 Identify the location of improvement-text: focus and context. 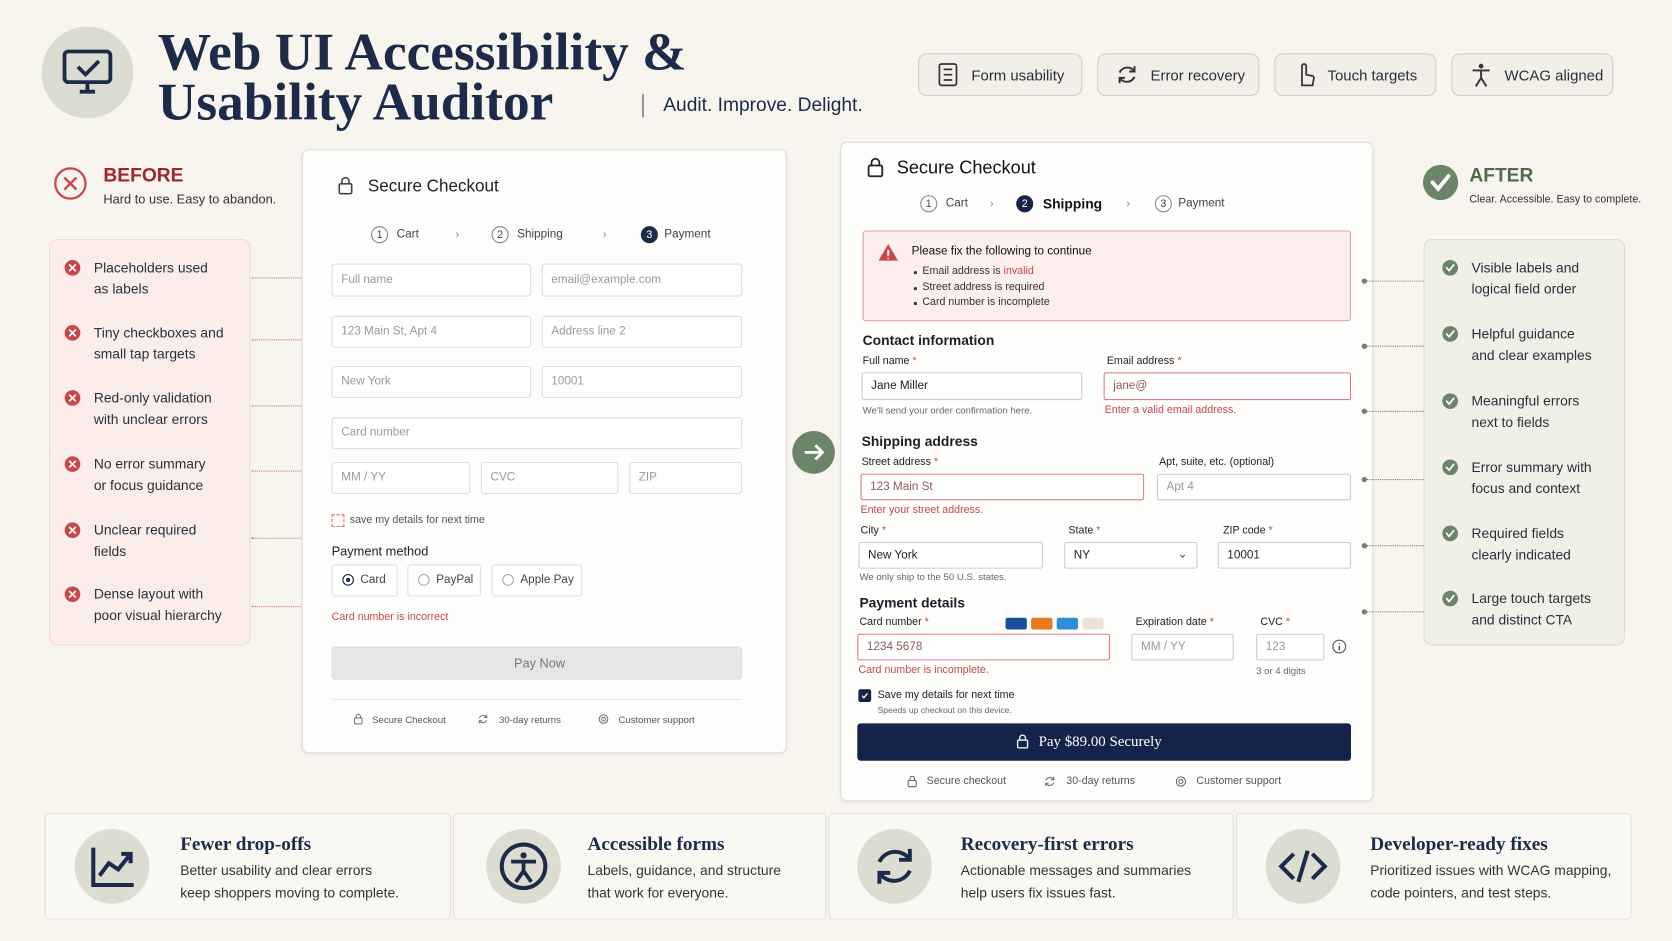
(1526, 488).